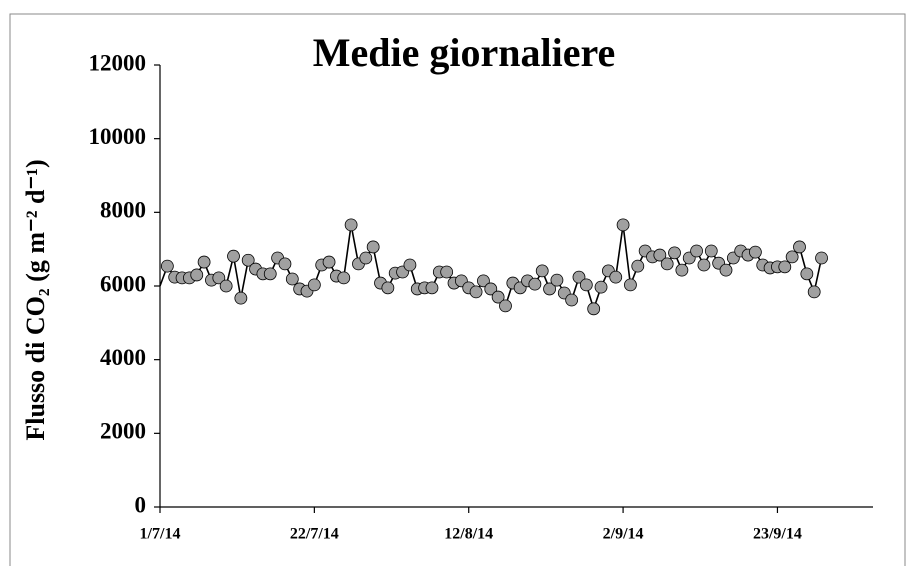 The height and width of the screenshot is (566, 914). Describe the element at coordinates (123, 357) in the screenshot. I see `y-tick-label: 4000` at that location.